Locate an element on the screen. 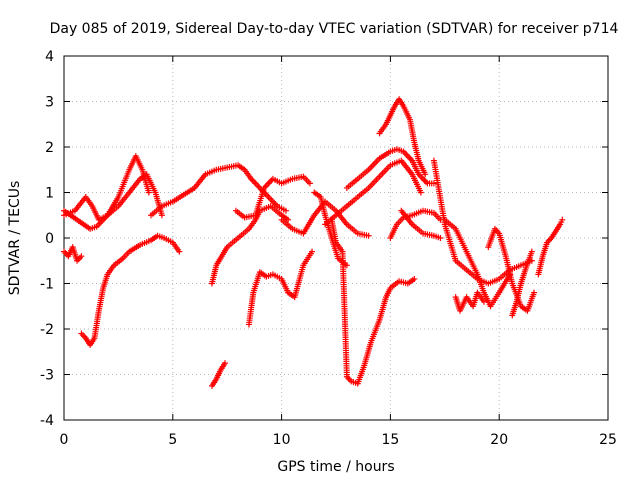  y-tick-label: 1 is located at coordinates (49, 194).